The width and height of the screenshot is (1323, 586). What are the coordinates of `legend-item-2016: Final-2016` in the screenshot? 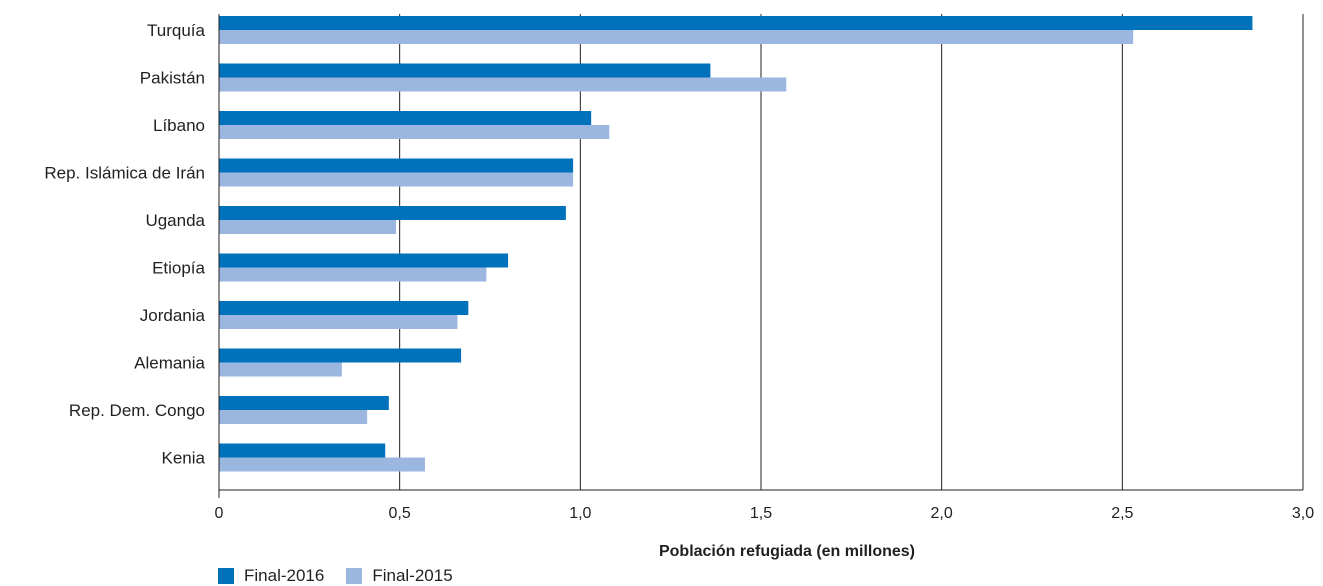 It's located at (271, 576).